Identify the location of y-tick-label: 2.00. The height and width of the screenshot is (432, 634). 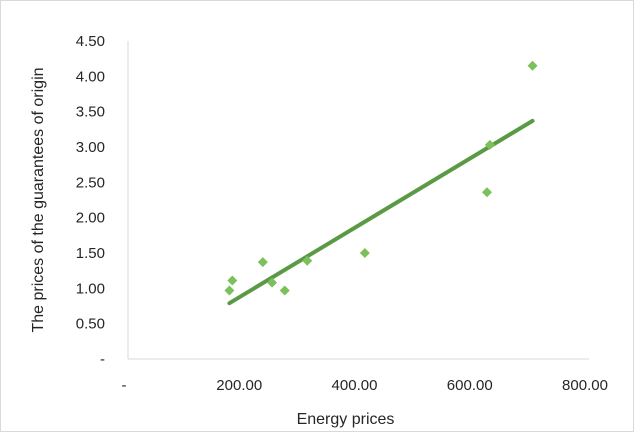
(90, 218).